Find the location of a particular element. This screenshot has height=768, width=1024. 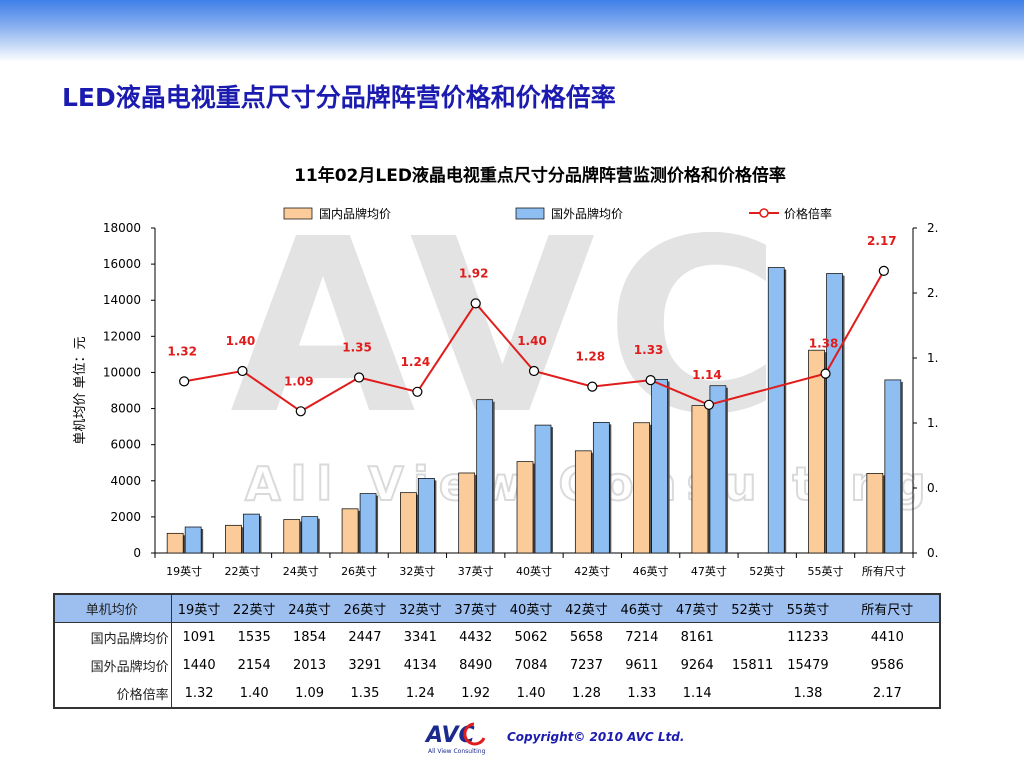

y-tick-label: 6000 is located at coordinates (125, 445).